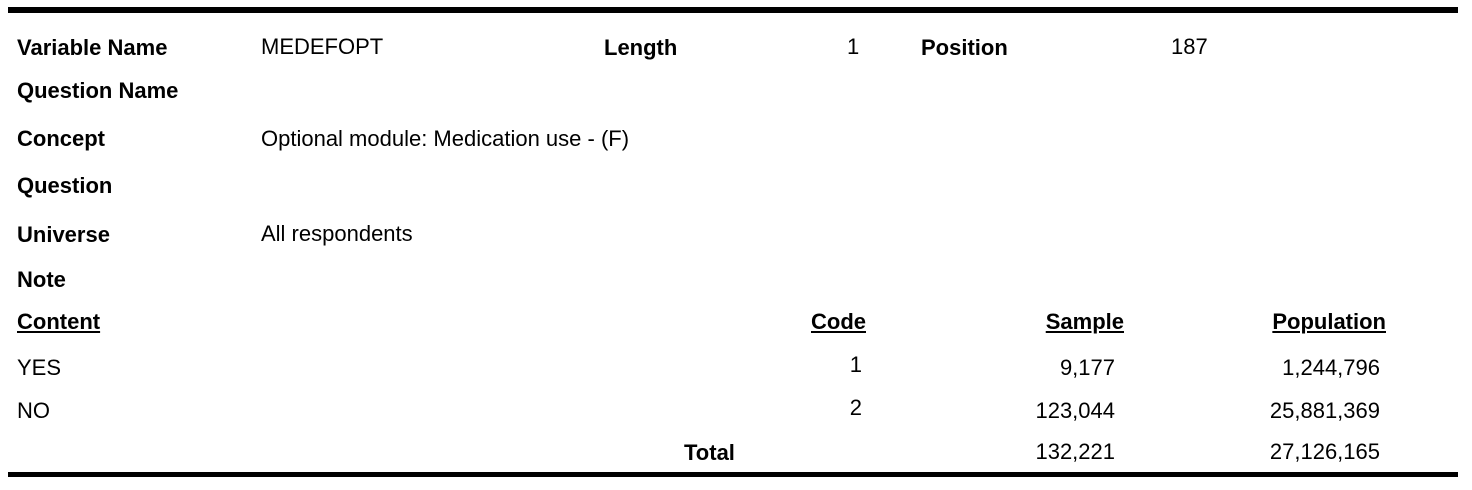  What do you see at coordinates (1075, 410) in the screenshot?
I see `table-row-sample: 123,044` at bounding box center [1075, 410].